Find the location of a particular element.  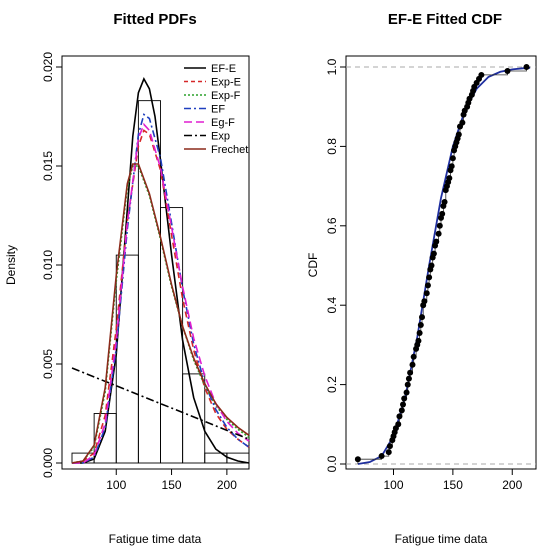

pdf-ylabel: Density is located at coordinates (11, 265).